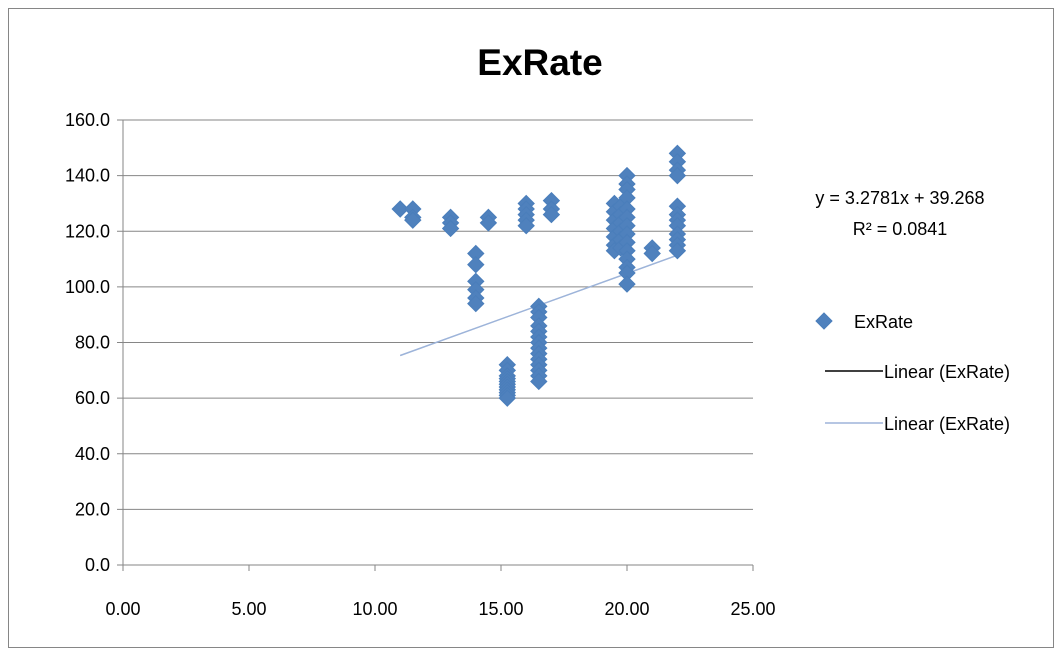 This screenshot has height=648, width=1058. What do you see at coordinates (626, 609) in the screenshot?
I see `x-tick-label: 20.00` at bounding box center [626, 609].